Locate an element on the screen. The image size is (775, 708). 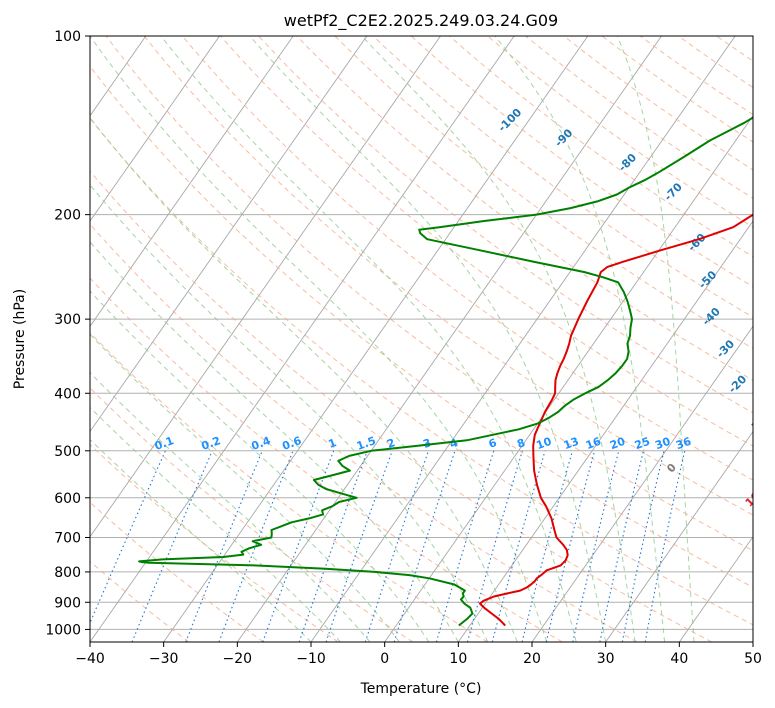
chart-title: wetPf2_C2E2.2025.249.03.24.G09 is located at coordinates (421, 21).